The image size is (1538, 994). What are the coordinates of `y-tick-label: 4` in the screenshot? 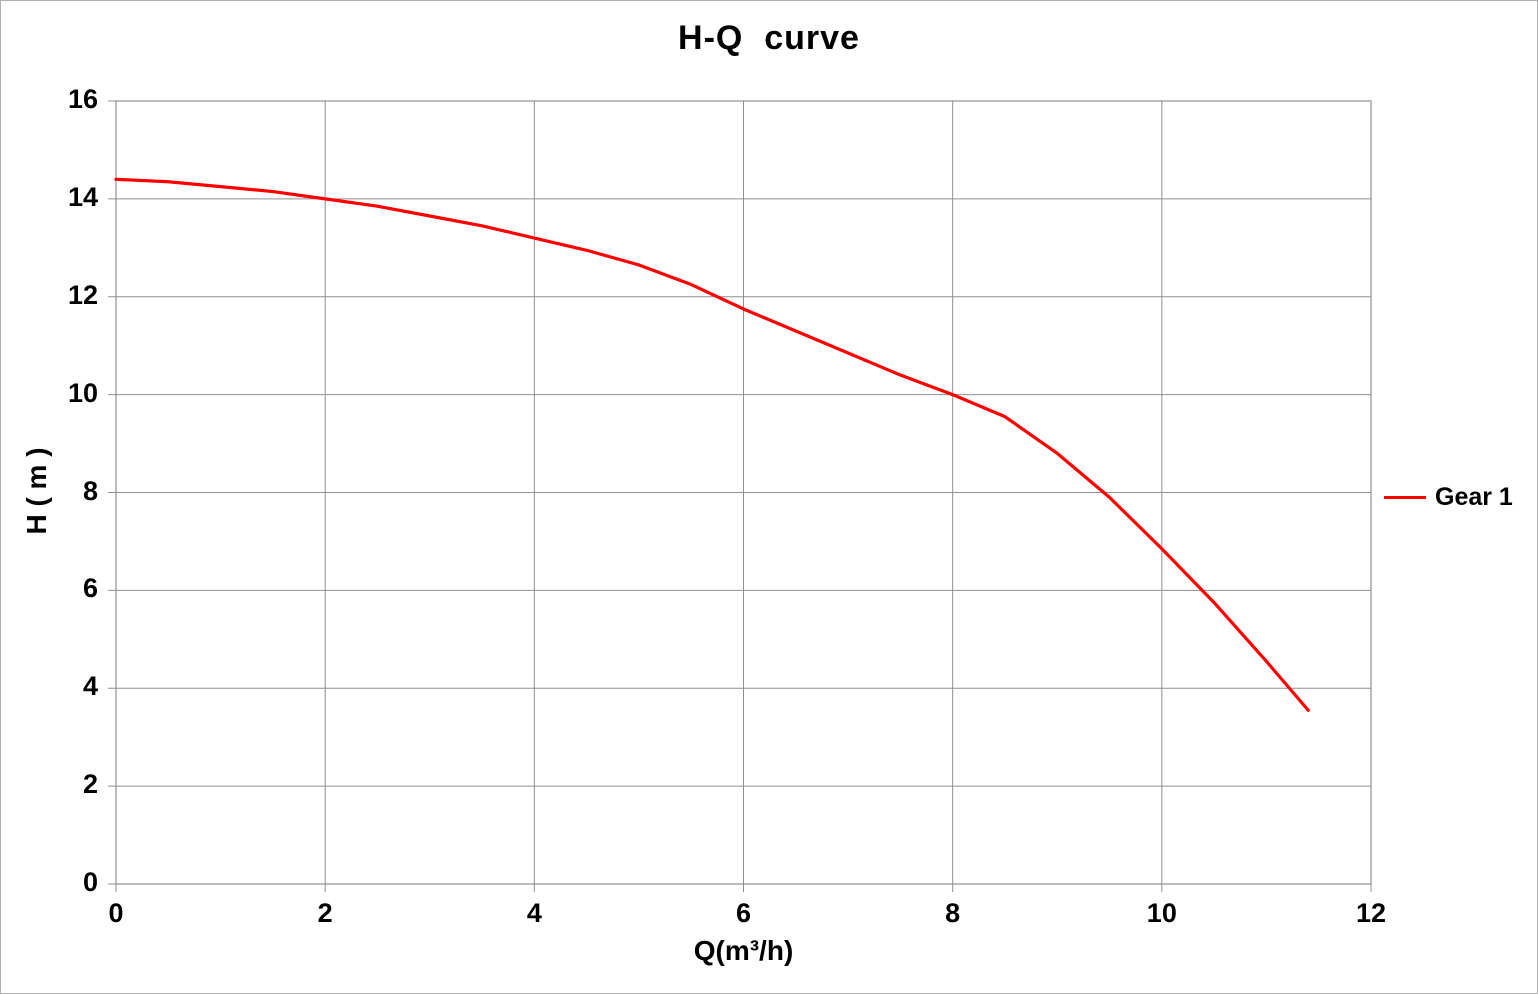 It's located at (90, 686).